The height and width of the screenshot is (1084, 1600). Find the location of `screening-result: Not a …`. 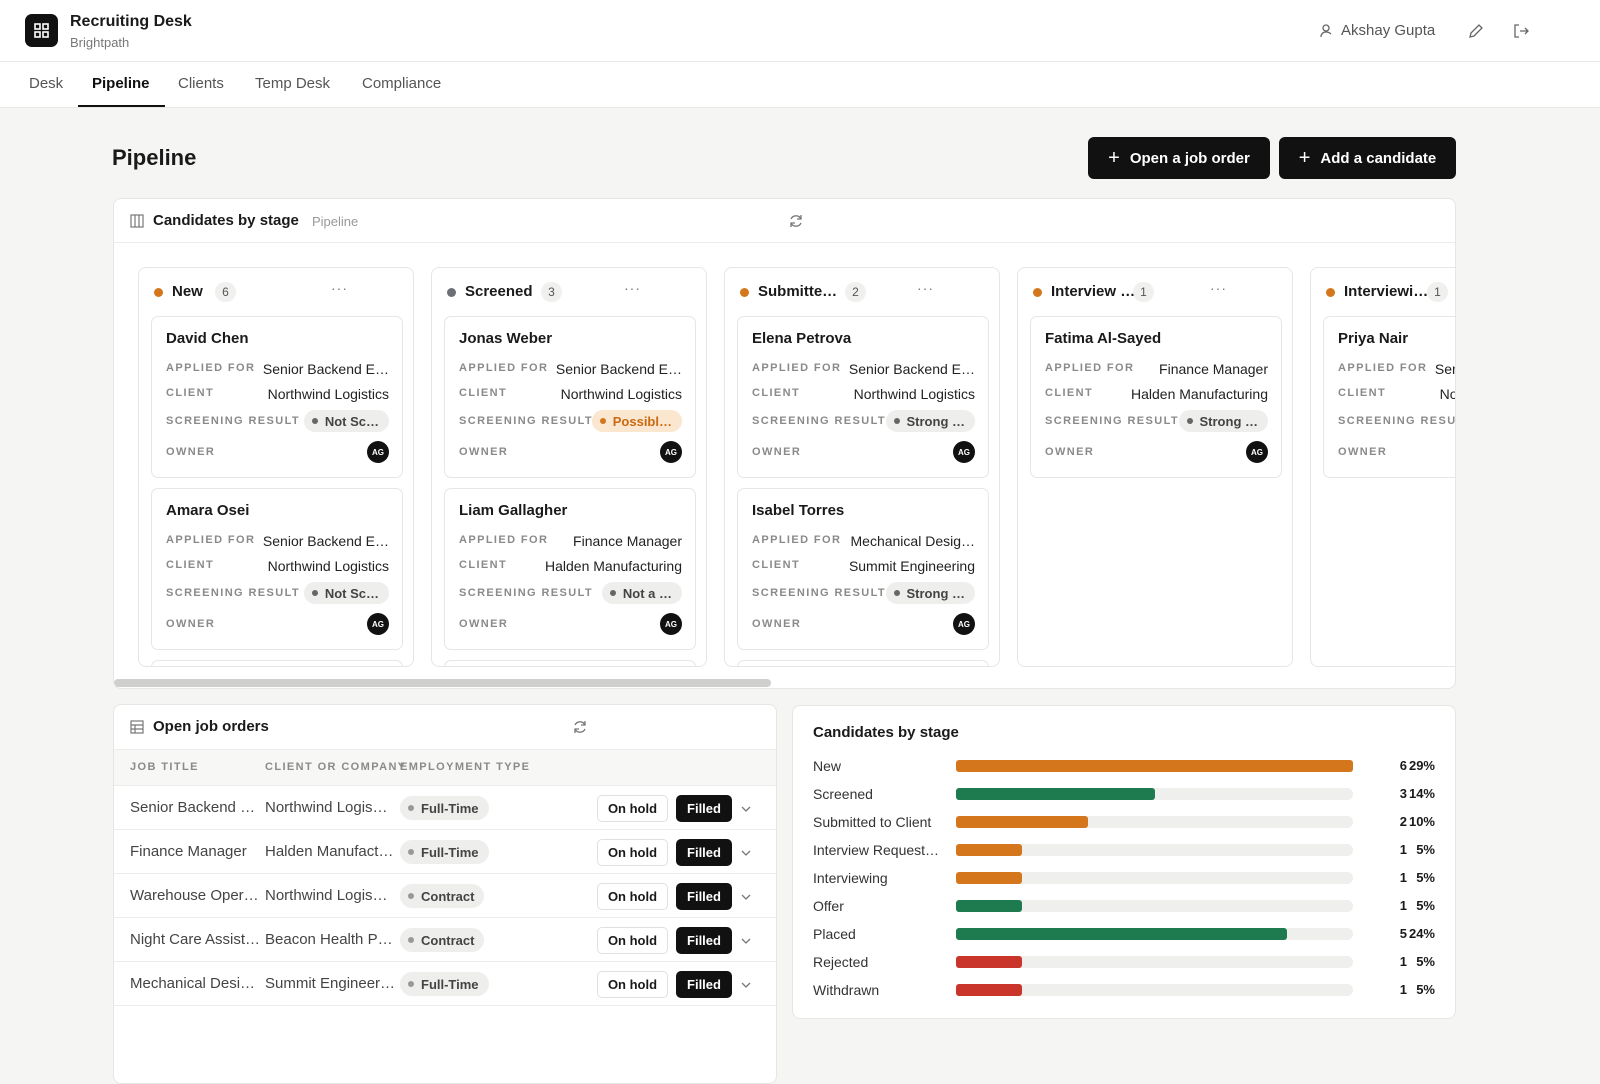

screening-result: Not a … is located at coordinates (647, 593).